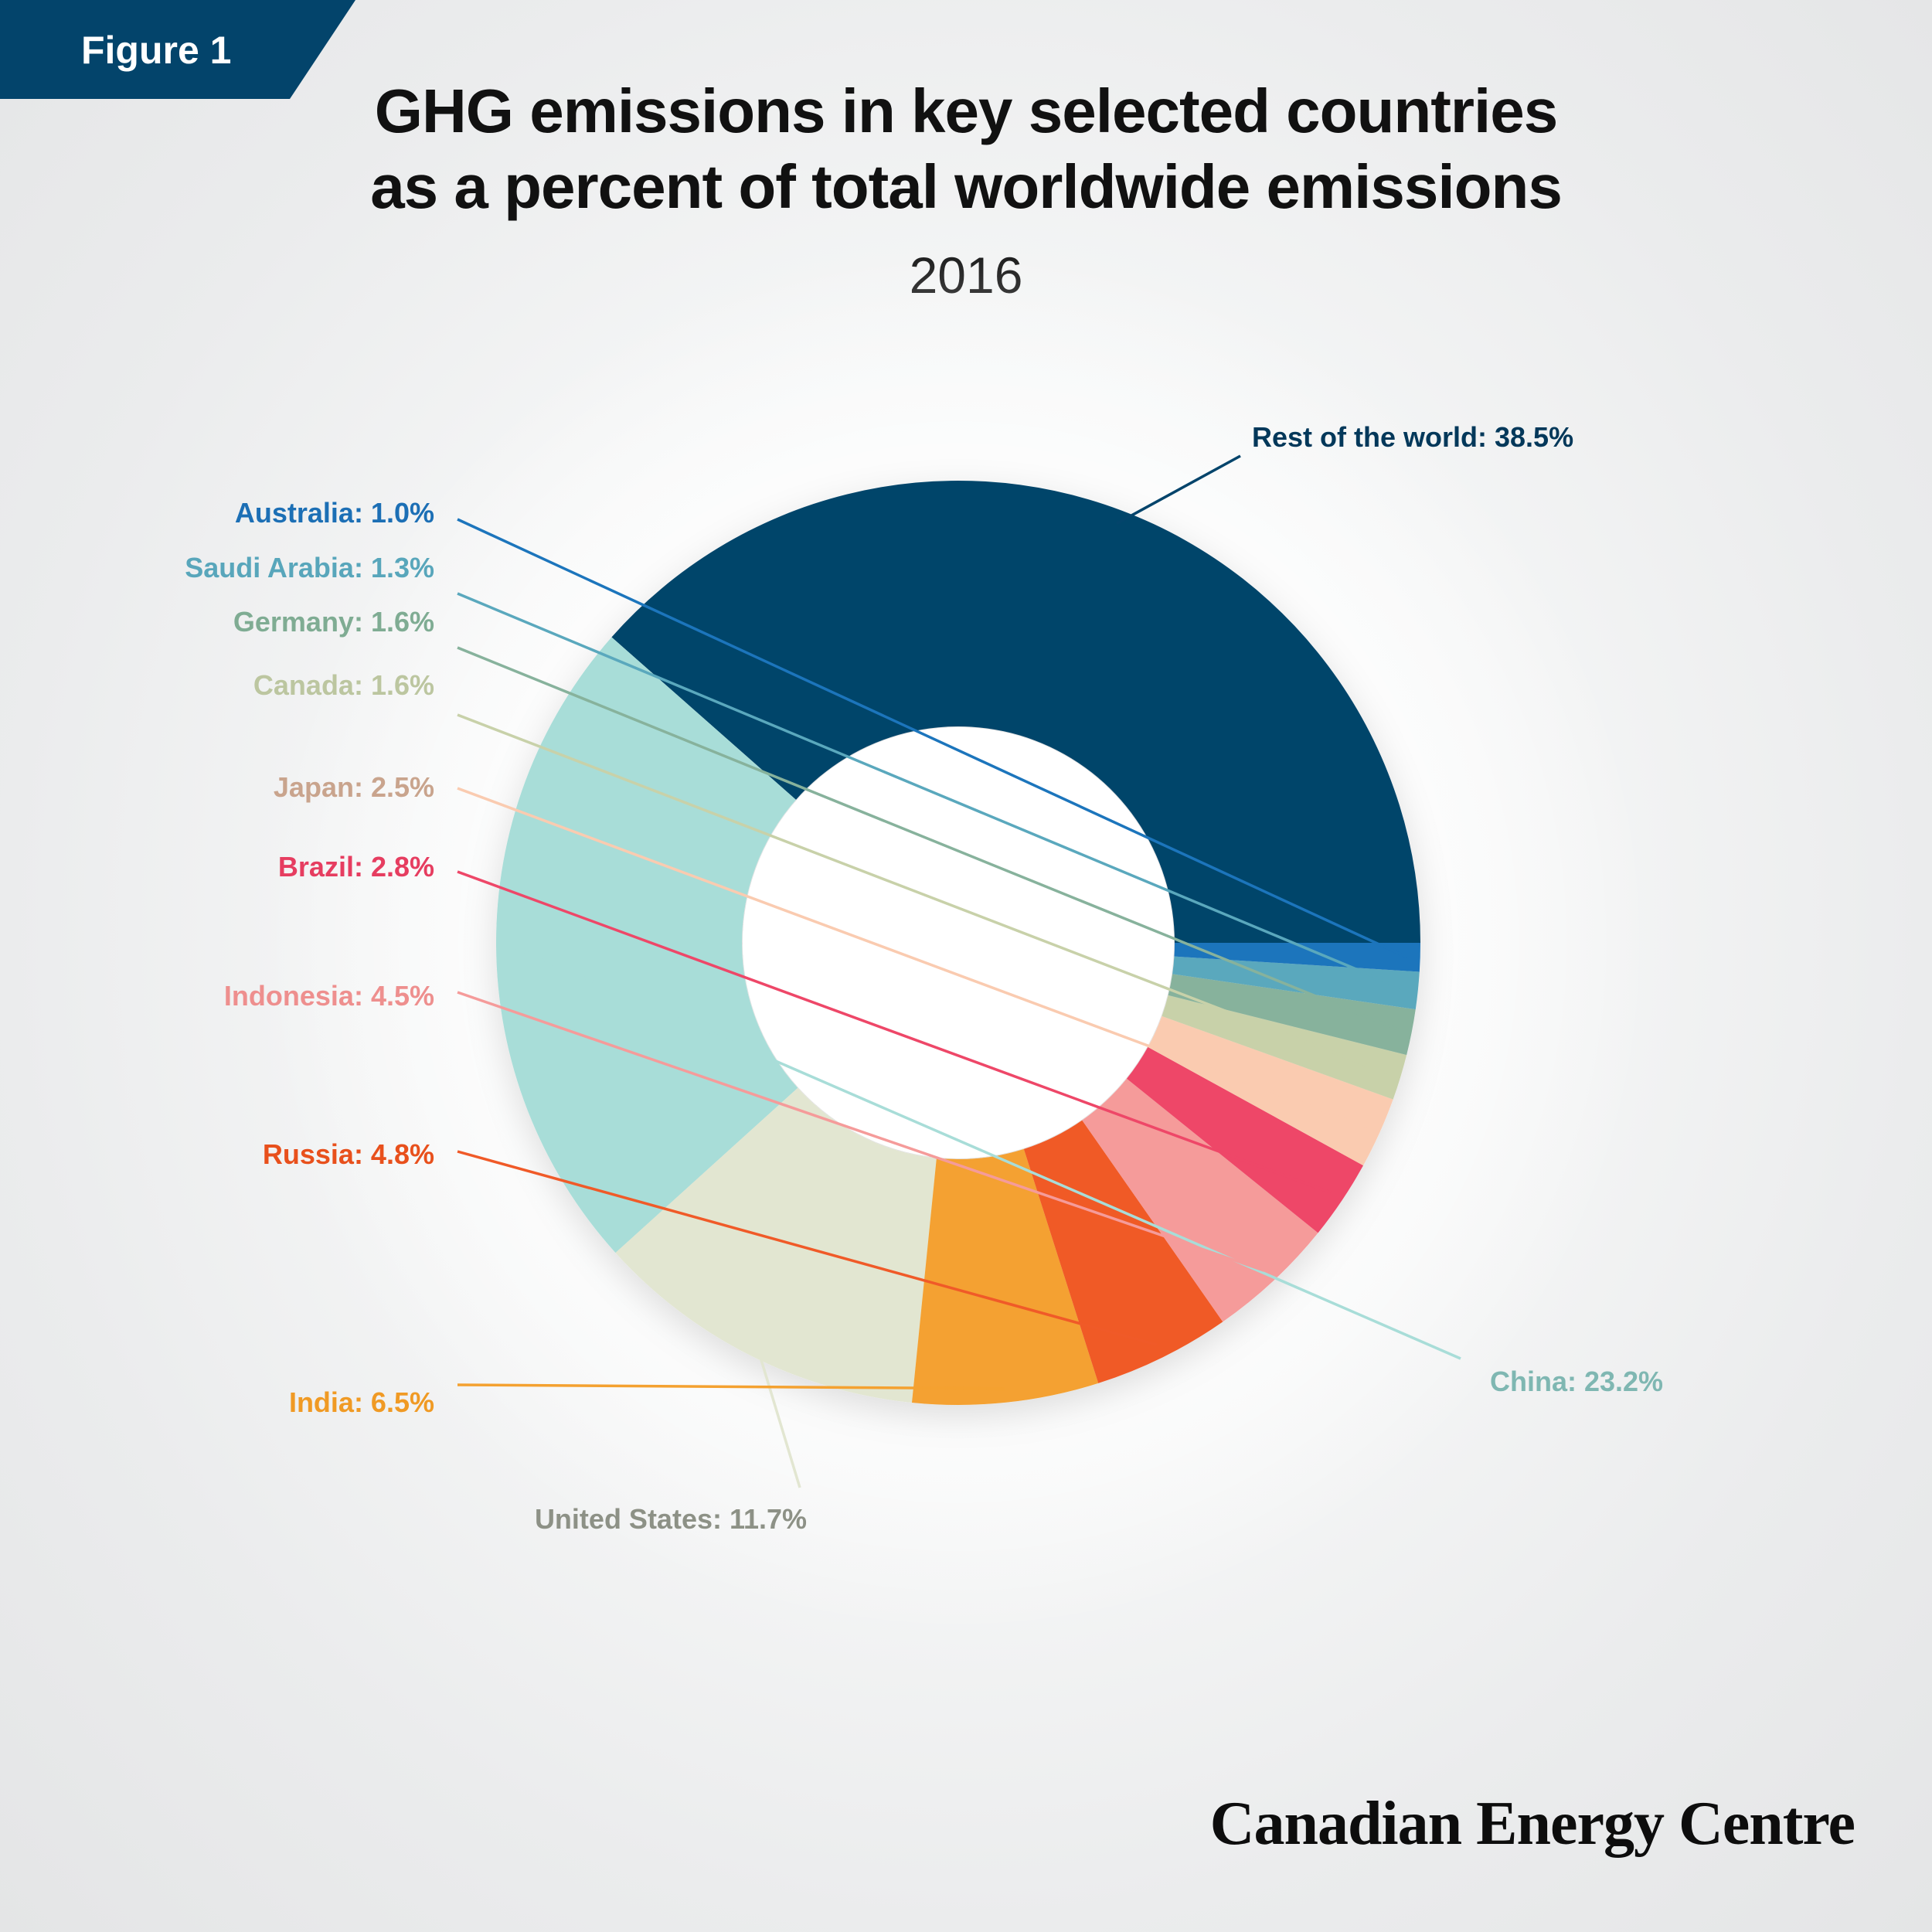 The image size is (1932, 1932). What do you see at coordinates (967, 111) in the screenshot?
I see `chart-title-line-1: GHG emissions in key selected countries` at bounding box center [967, 111].